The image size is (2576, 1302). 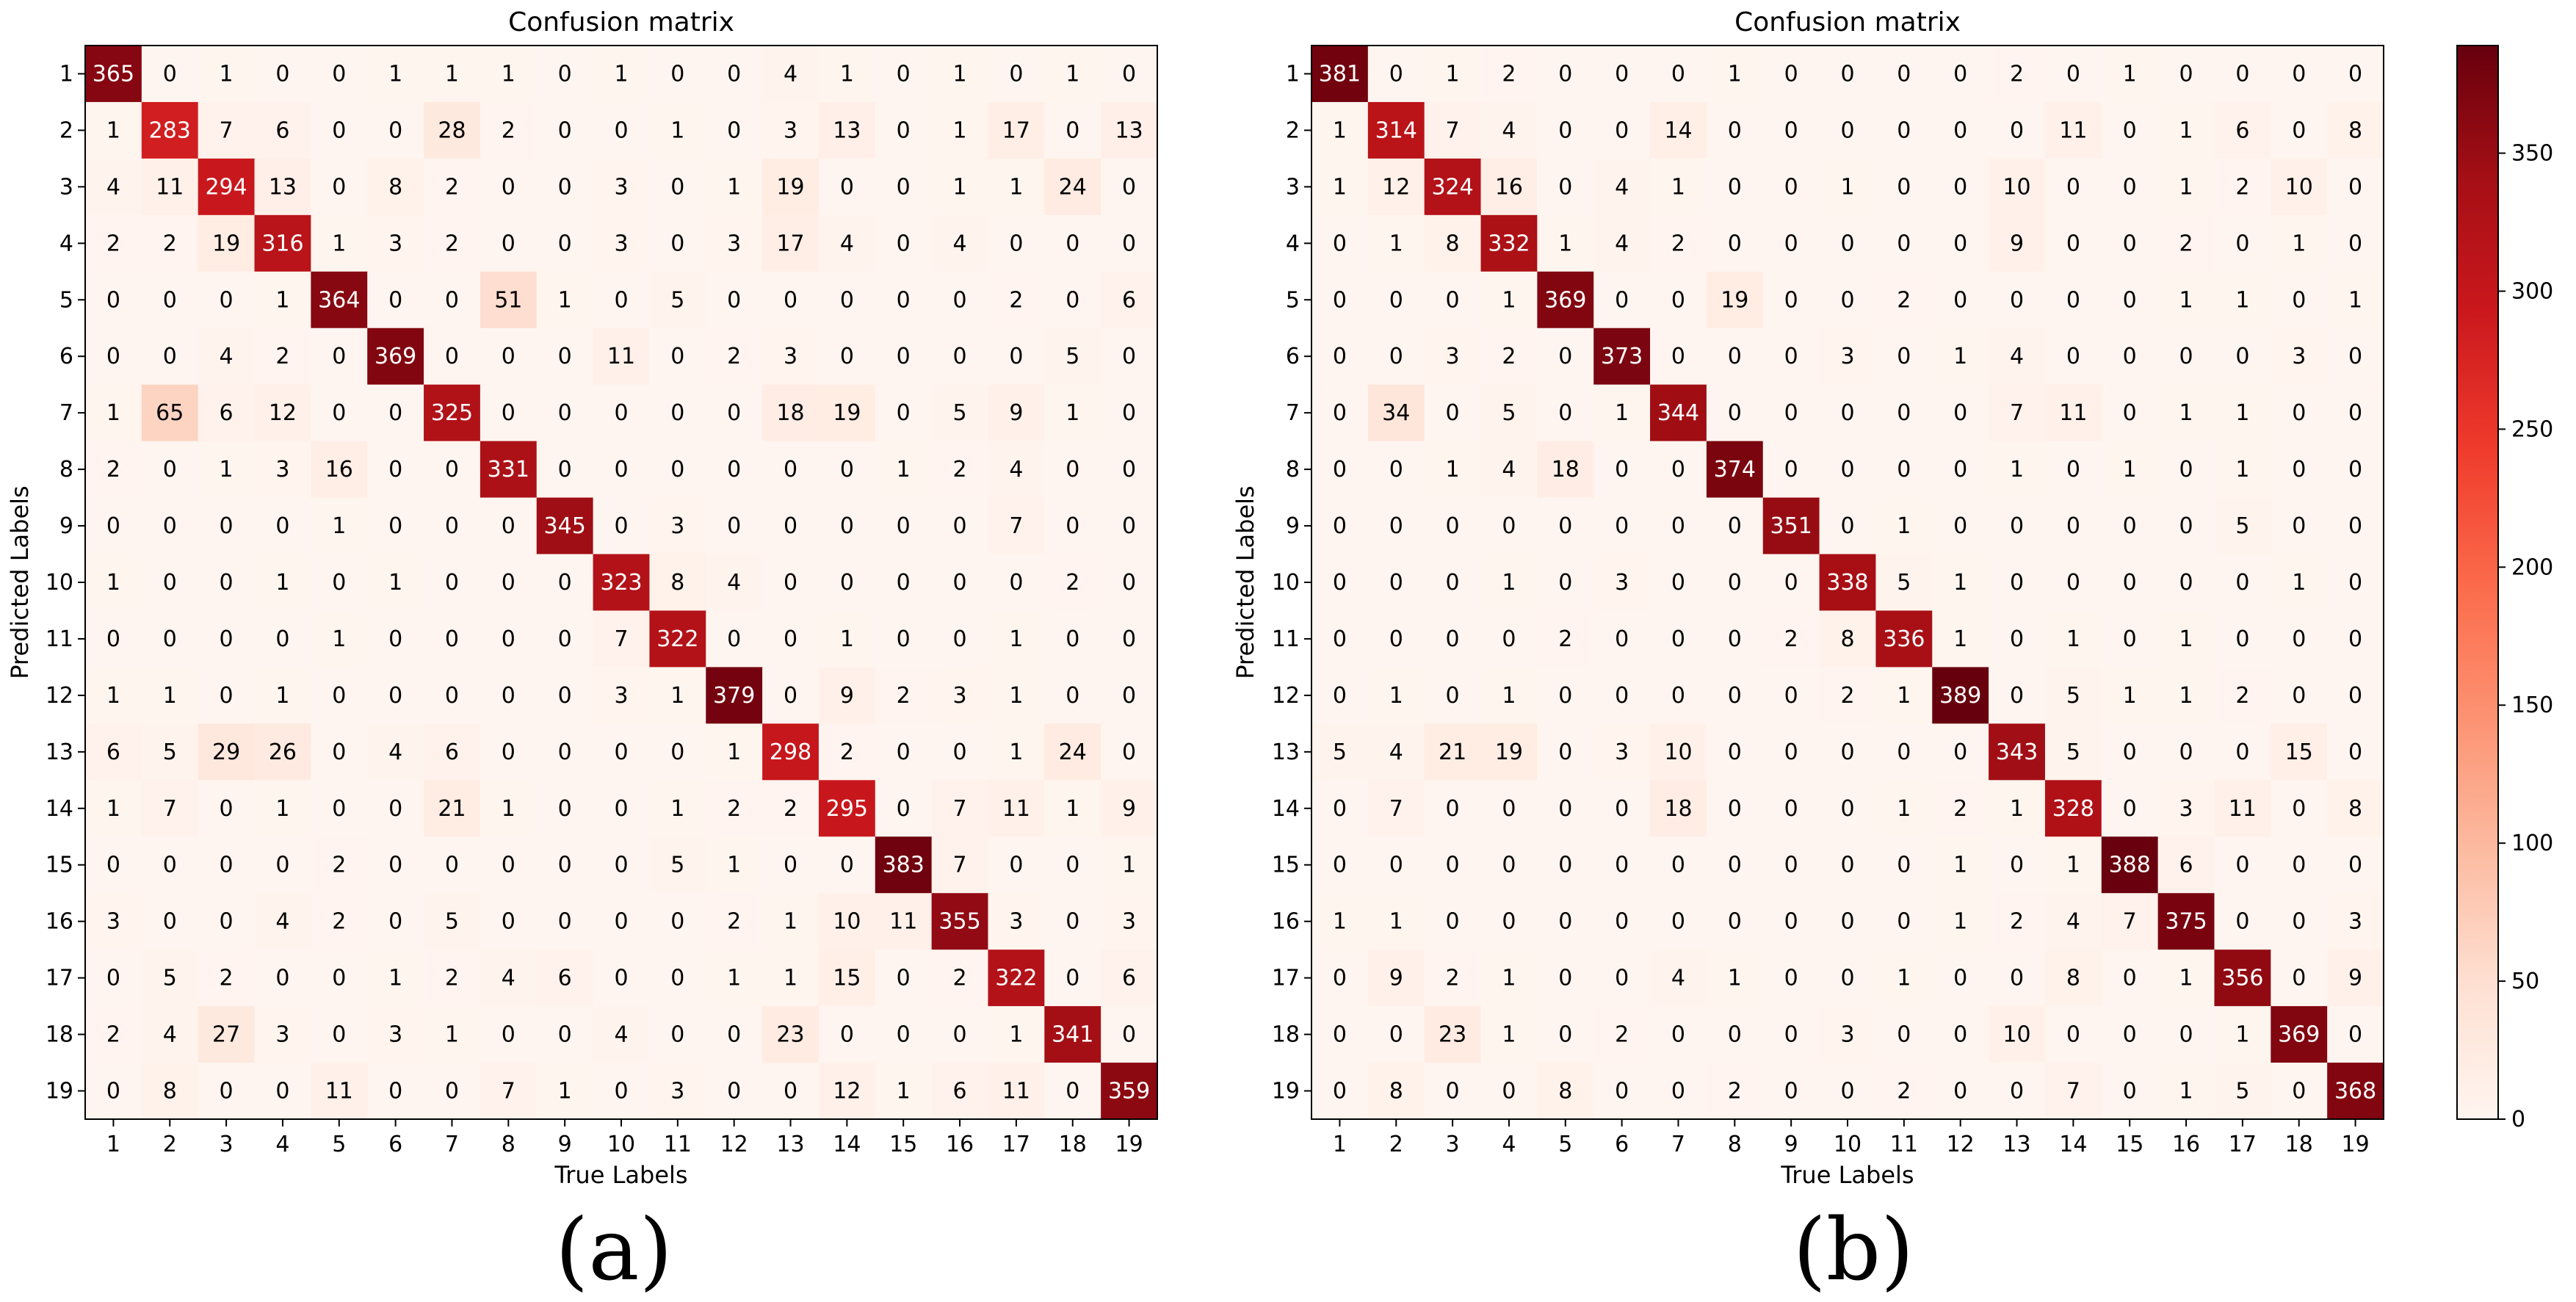 What do you see at coordinates (734, 1144) in the screenshot?
I see `x-tick-label: 12` at bounding box center [734, 1144].